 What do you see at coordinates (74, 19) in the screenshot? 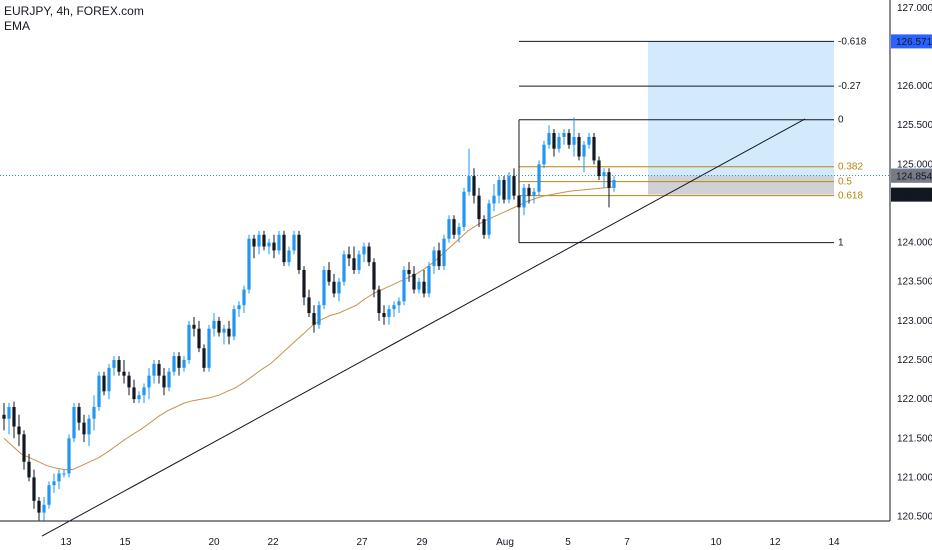
I see `chart-legend: EURJPY, 4h, FOREX.com EMA` at bounding box center [74, 19].